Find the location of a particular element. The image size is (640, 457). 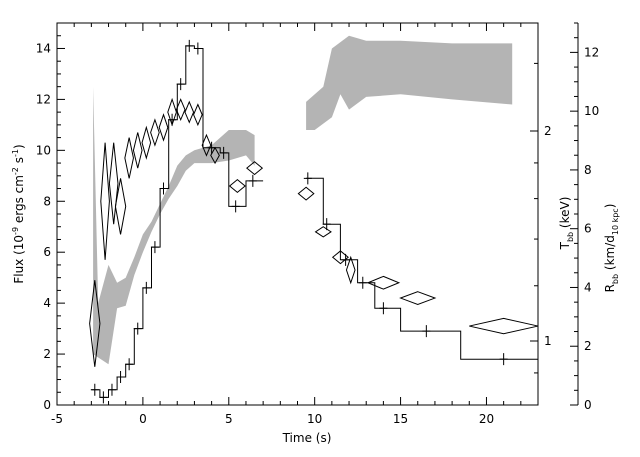

radius-tick-label: 4 is located at coordinates (588, 287).